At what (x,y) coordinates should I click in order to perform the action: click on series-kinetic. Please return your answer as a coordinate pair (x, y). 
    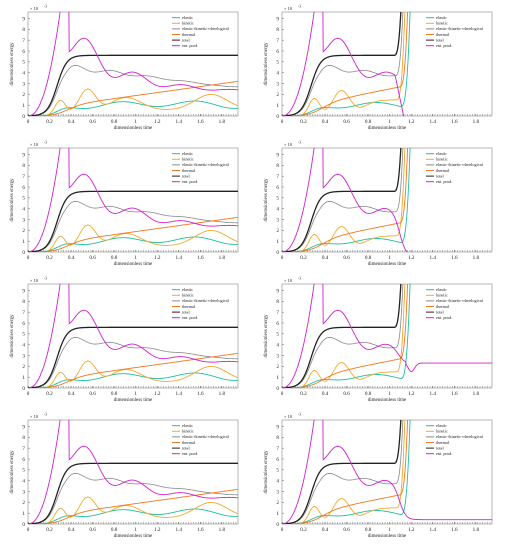
    Looking at the image, I should click on (344, 64).